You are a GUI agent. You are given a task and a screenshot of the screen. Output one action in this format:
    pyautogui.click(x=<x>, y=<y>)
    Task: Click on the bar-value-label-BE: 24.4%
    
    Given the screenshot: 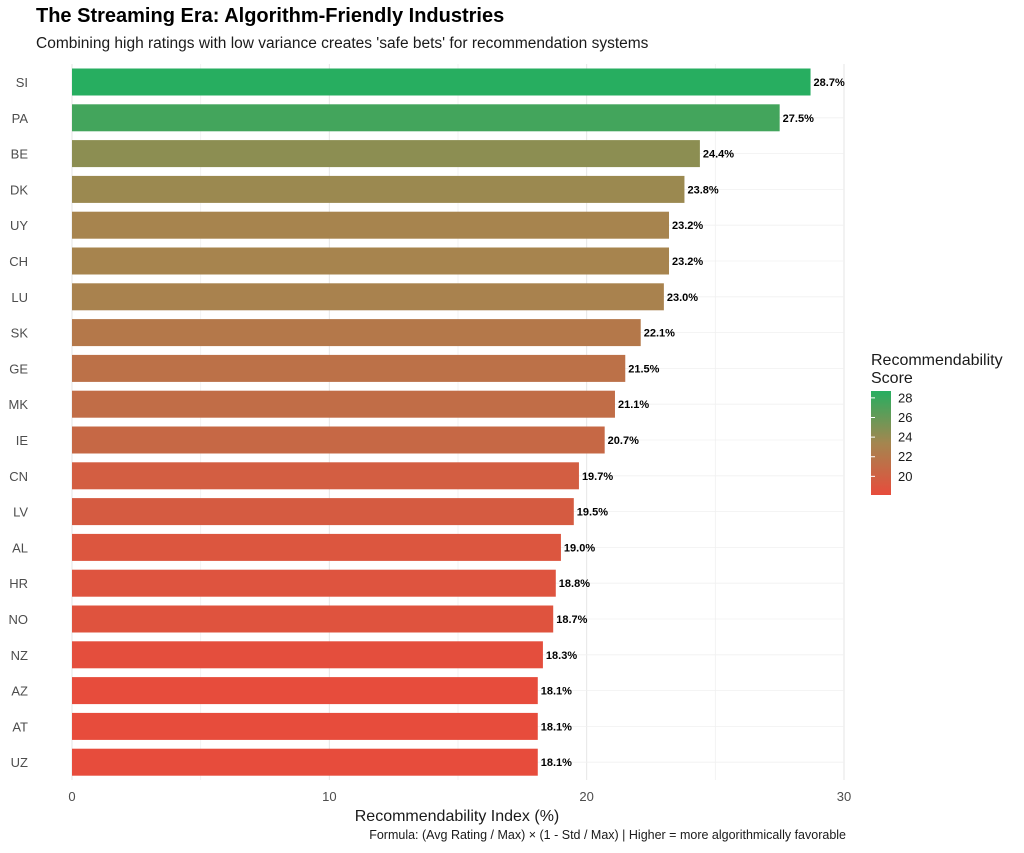 What is the action you would take?
    pyautogui.click(x=718, y=155)
    